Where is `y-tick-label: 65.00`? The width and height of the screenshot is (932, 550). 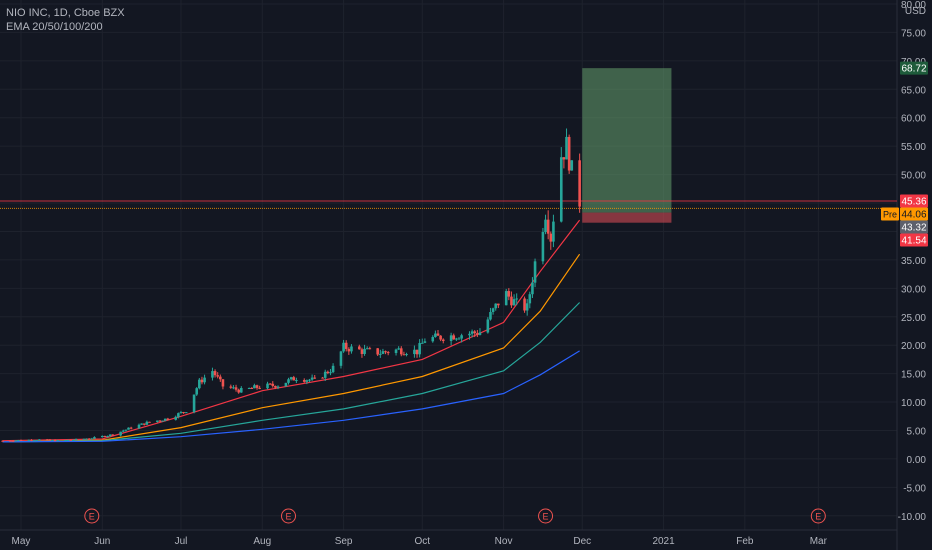
y-tick-label: 65.00 is located at coordinates (913, 90).